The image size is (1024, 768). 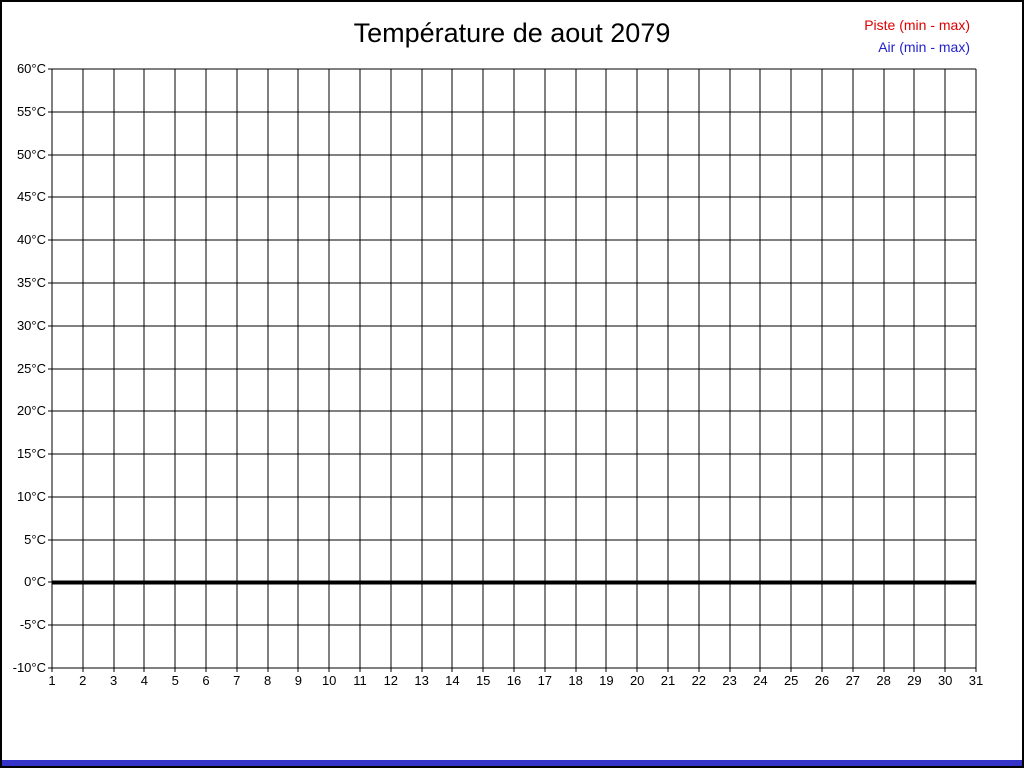 I want to click on y-tick-label: 60°C, so click(x=31, y=68).